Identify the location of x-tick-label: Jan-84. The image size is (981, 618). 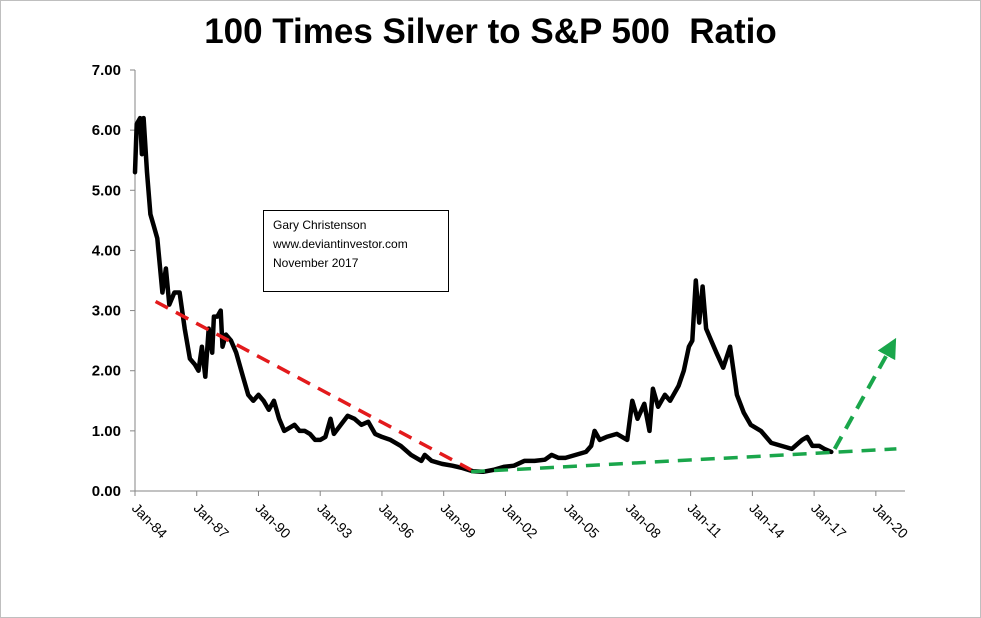
(150, 521).